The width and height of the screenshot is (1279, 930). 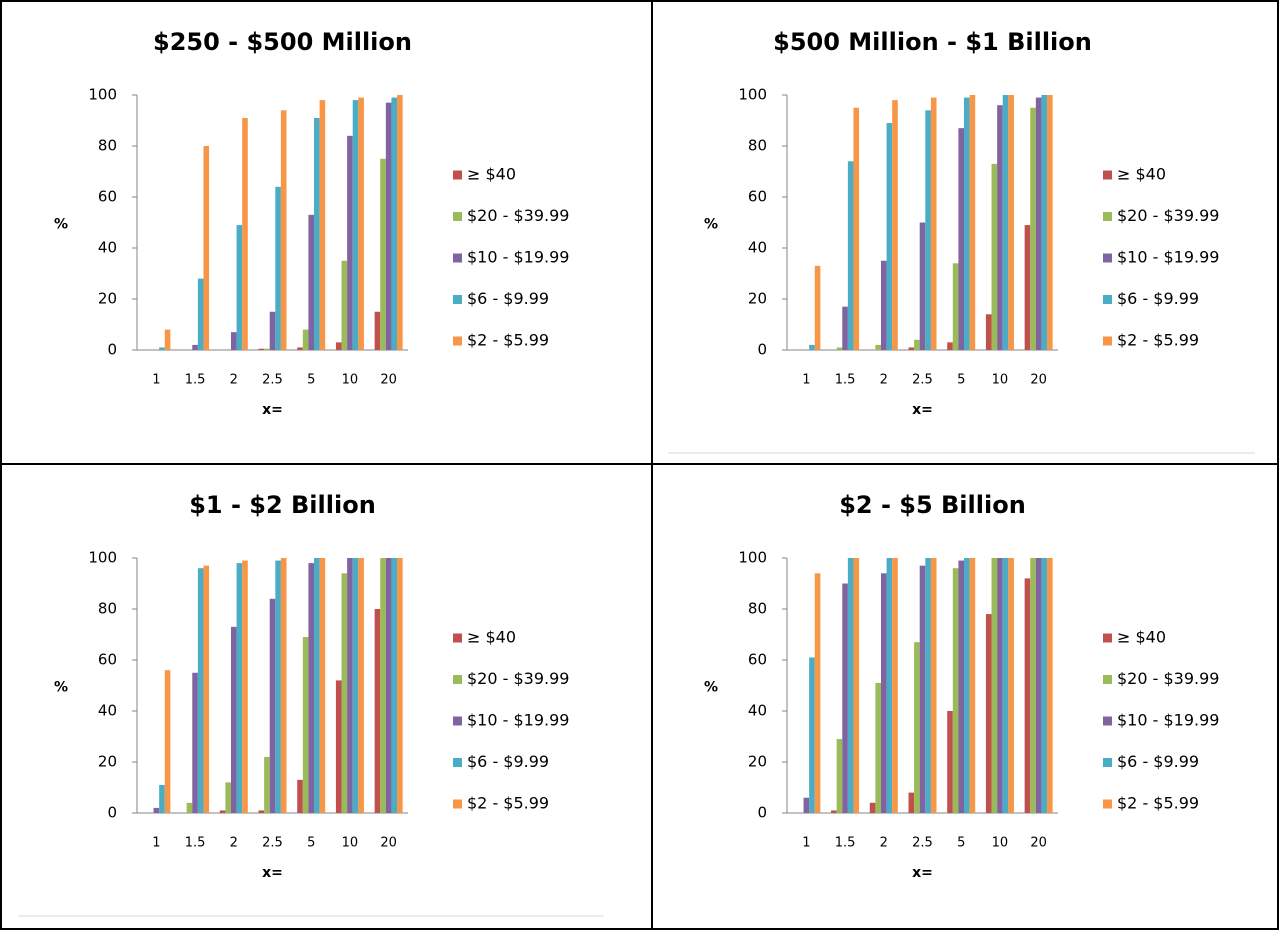 What do you see at coordinates (234, 843) in the screenshot?
I see `x-tick-label: 2` at bounding box center [234, 843].